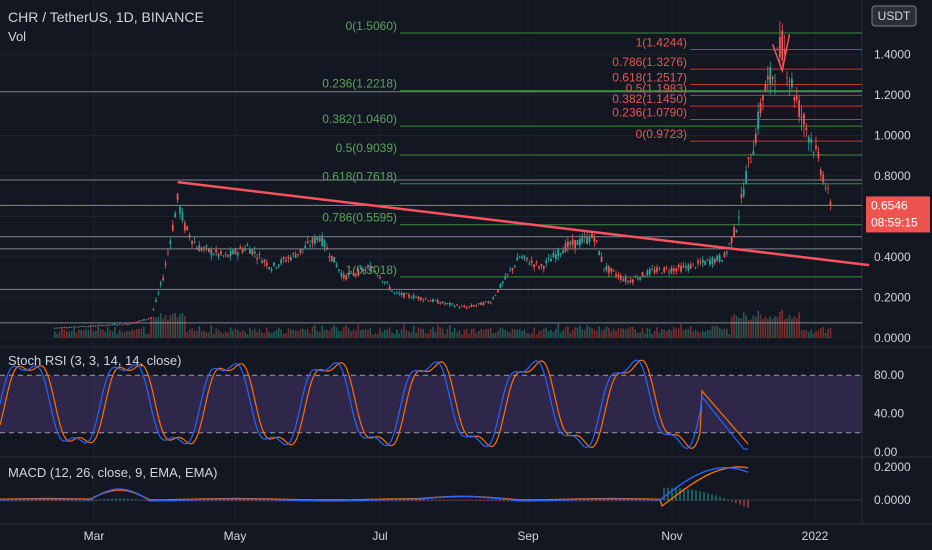 This screenshot has width=932, height=550. What do you see at coordinates (456, 536) in the screenshot?
I see `time-axis: Mar May Jul Sep Nov 2022` at bounding box center [456, 536].